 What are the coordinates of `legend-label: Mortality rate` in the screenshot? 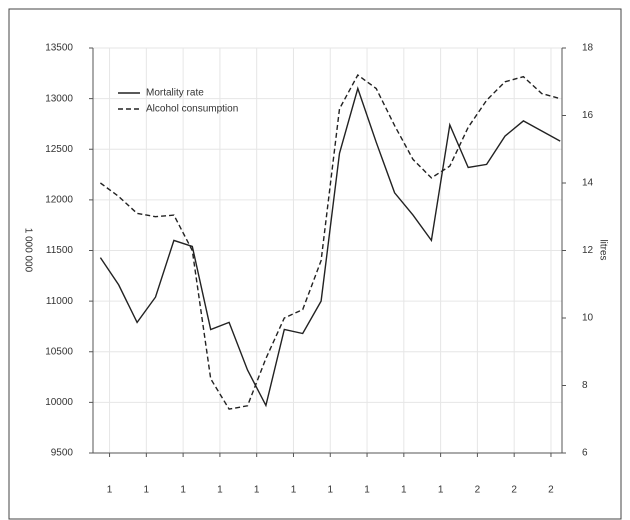 It's located at (175, 93).